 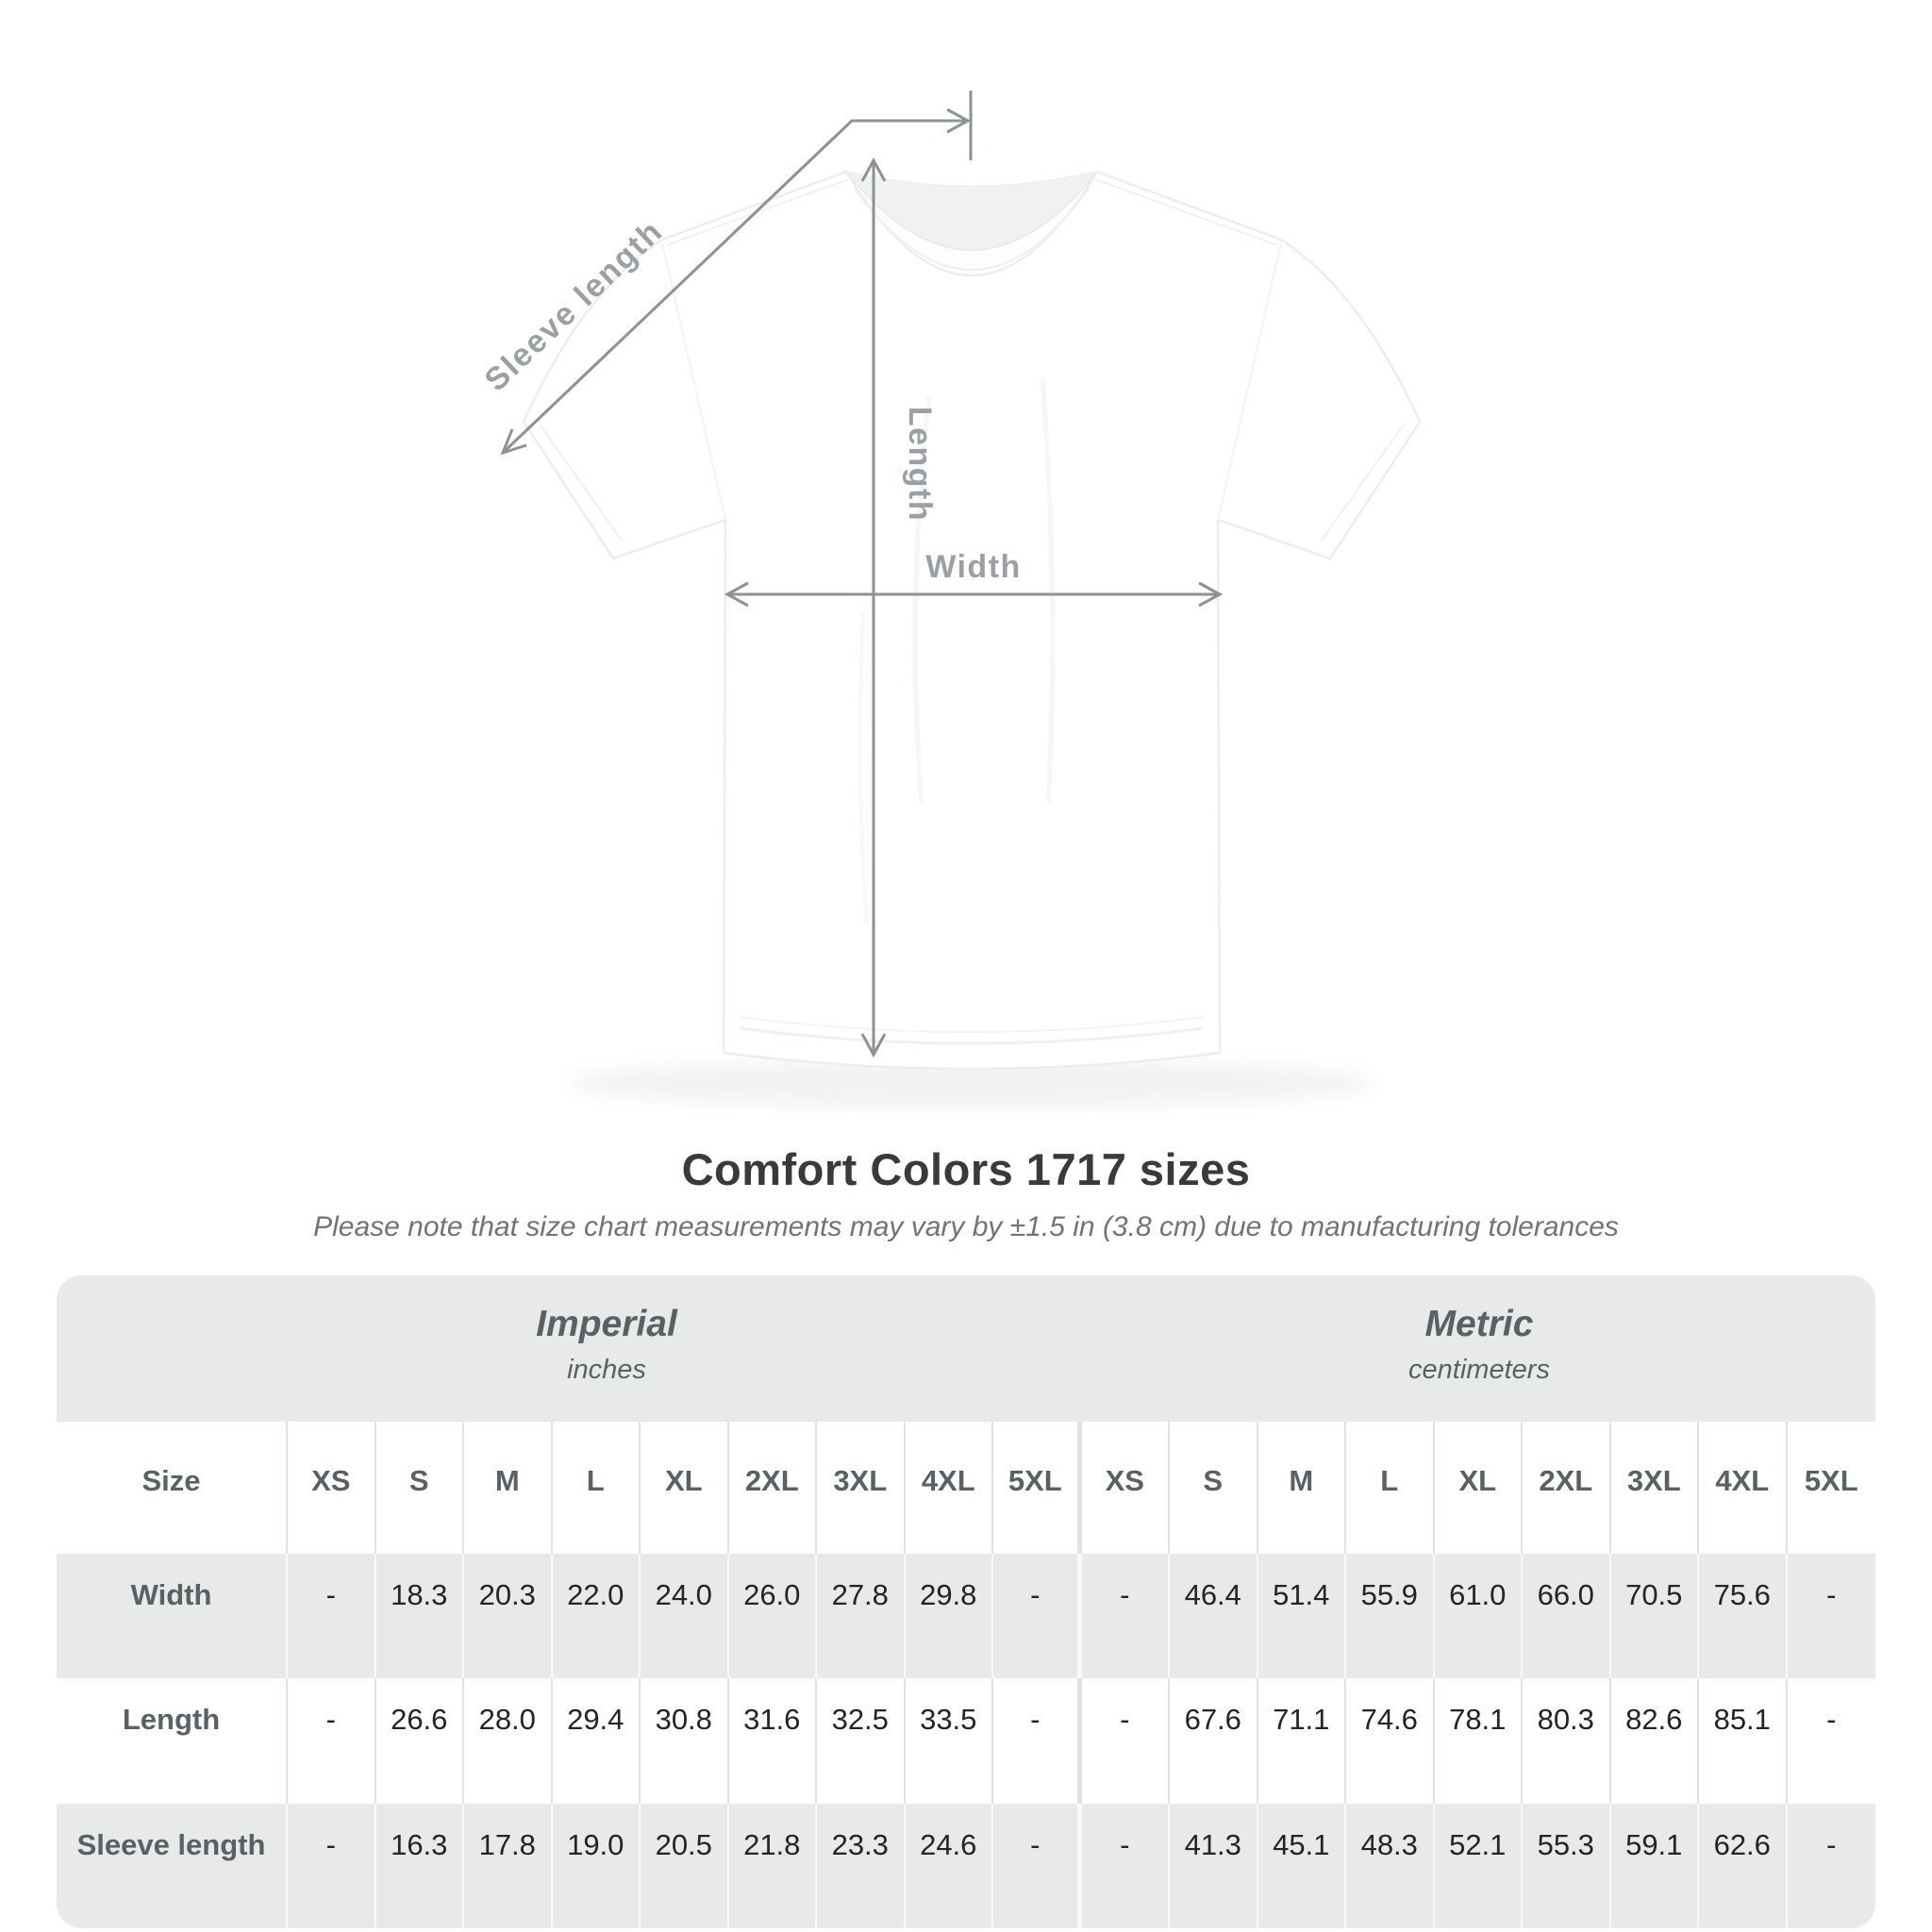 What do you see at coordinates (508, 1616) in the screenshot?
I see `value-cell-imperial: 20.3` at bounding box center [508, 1616].